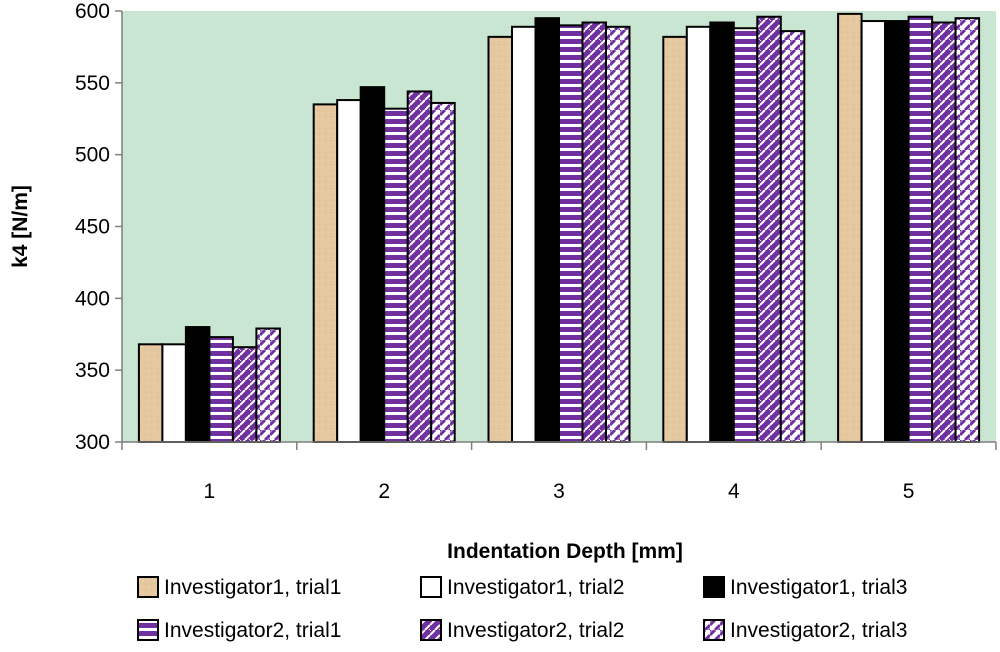  I want to click on bar-s6-c5, so click(967, 230).